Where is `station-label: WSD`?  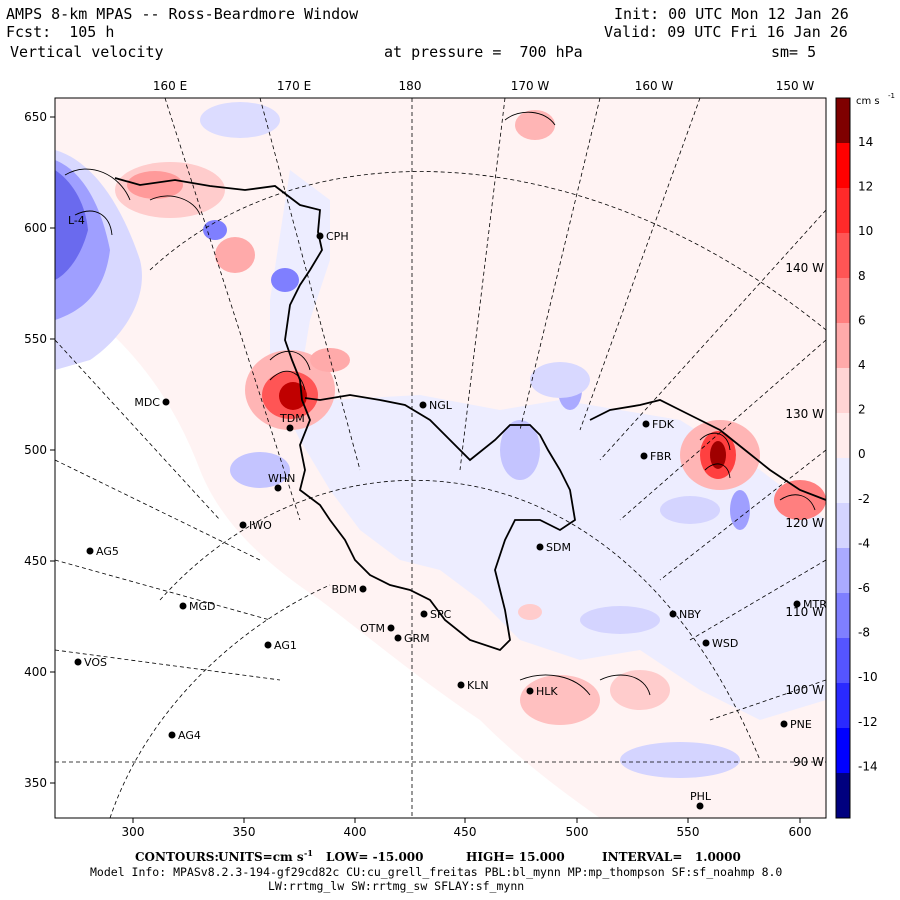
station-label: WSD is located at coordinates (725, 643).